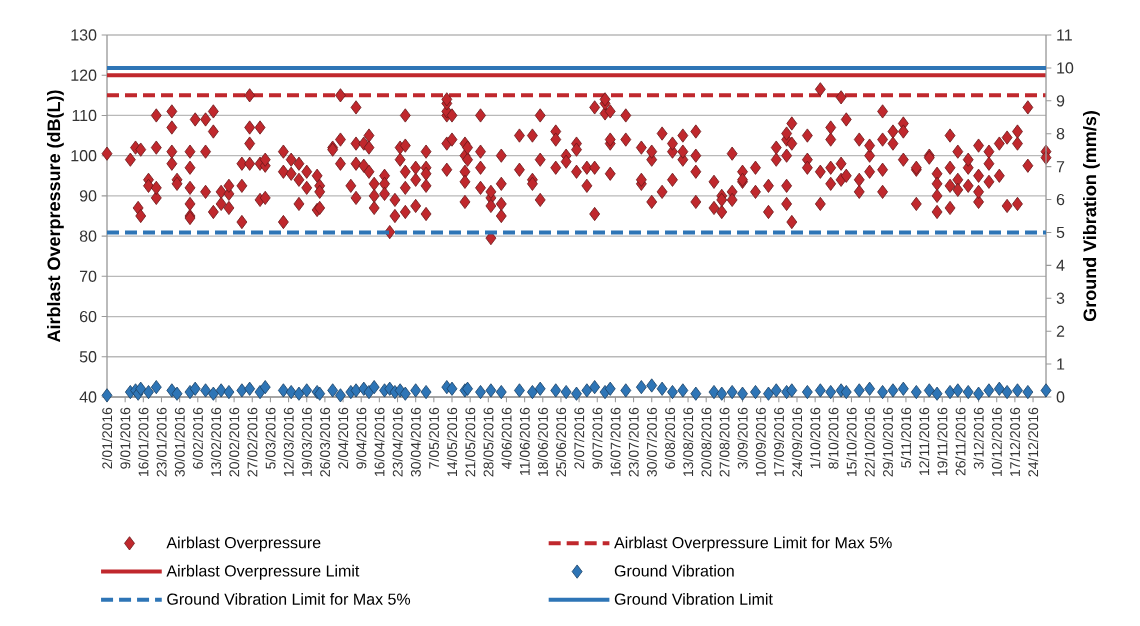 This screenshot has width=1140, height=626. What do you see at coordinates (397, 442) in the screenshot?
I see `x-tick-label: 23/04/2016` at bounding box center [397, 442].